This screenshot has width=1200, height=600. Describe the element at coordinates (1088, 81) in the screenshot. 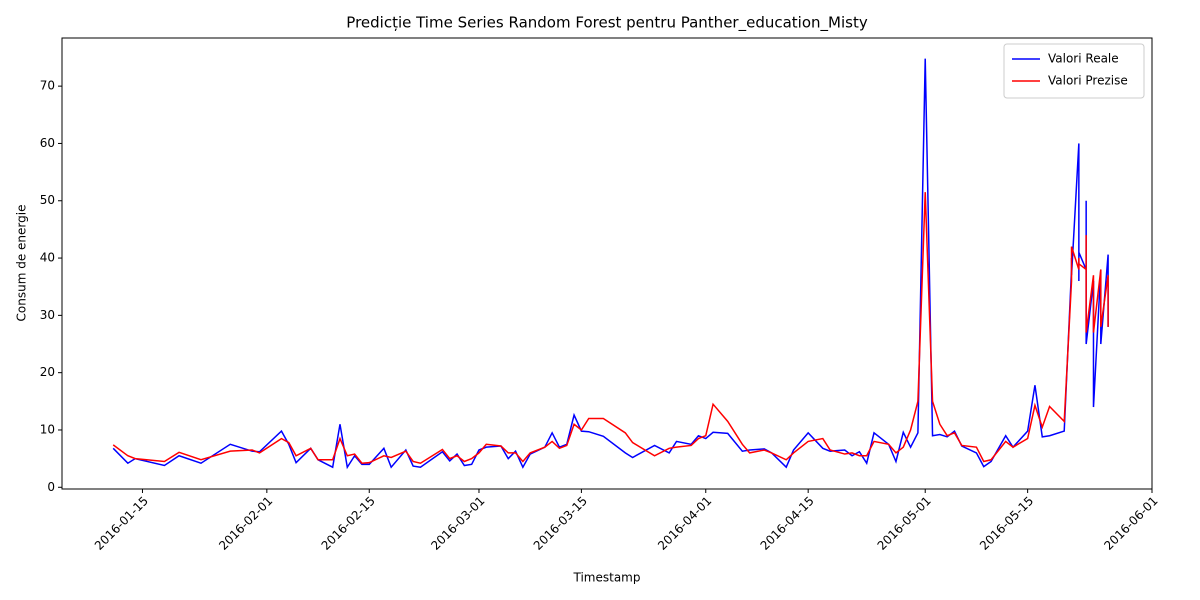

I see `legend-label: Valori Prezise` at that location.